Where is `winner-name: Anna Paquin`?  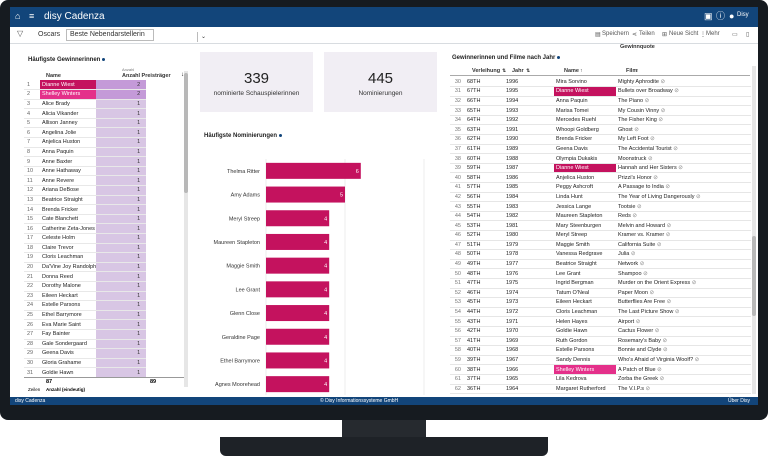 winner-name: Anna Paquin is located at coordinates (68, 152).